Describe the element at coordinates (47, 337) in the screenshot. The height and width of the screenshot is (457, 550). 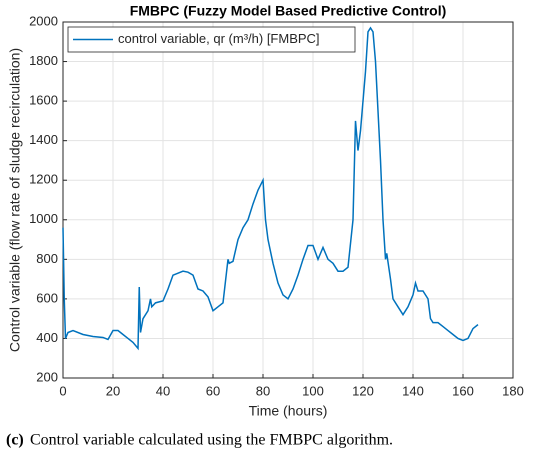
I see `y-tick-label: 400` at that location.